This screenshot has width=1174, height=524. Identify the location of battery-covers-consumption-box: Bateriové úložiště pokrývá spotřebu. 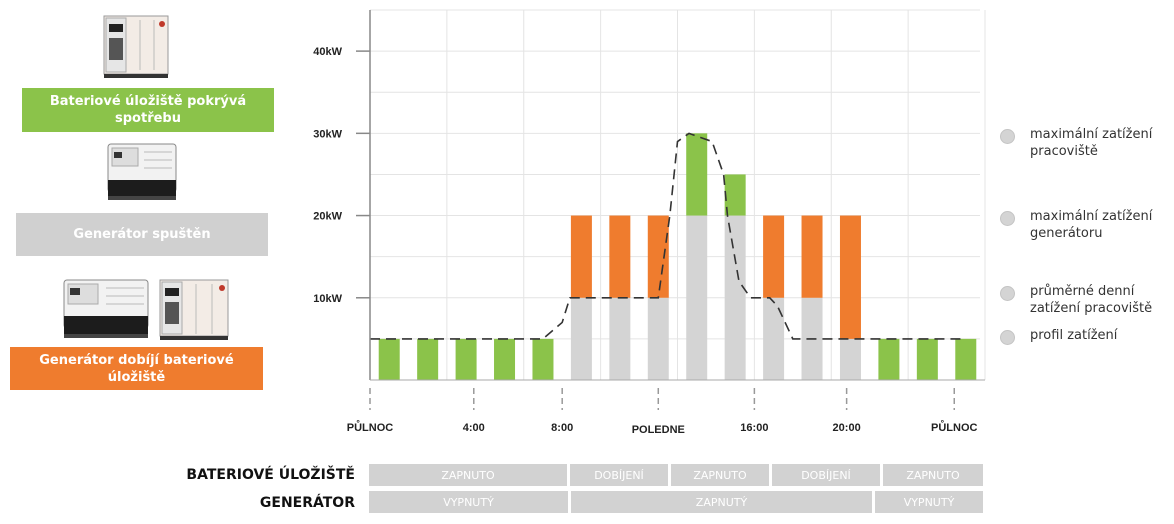
(148, 110).